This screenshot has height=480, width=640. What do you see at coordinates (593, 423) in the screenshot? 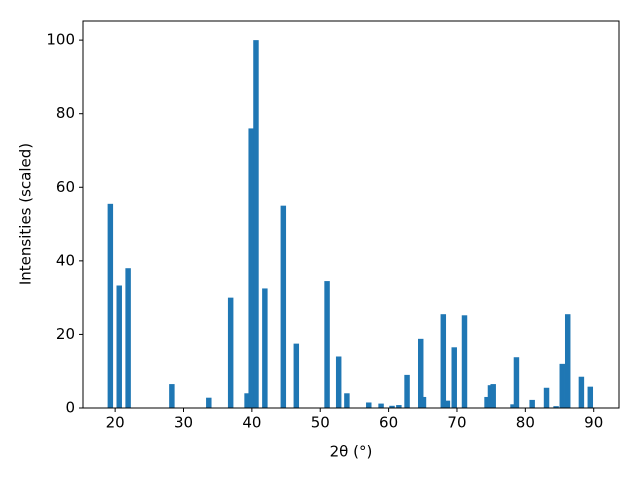
I see `x-tick-label: 90` at bounding box center [593, 423].